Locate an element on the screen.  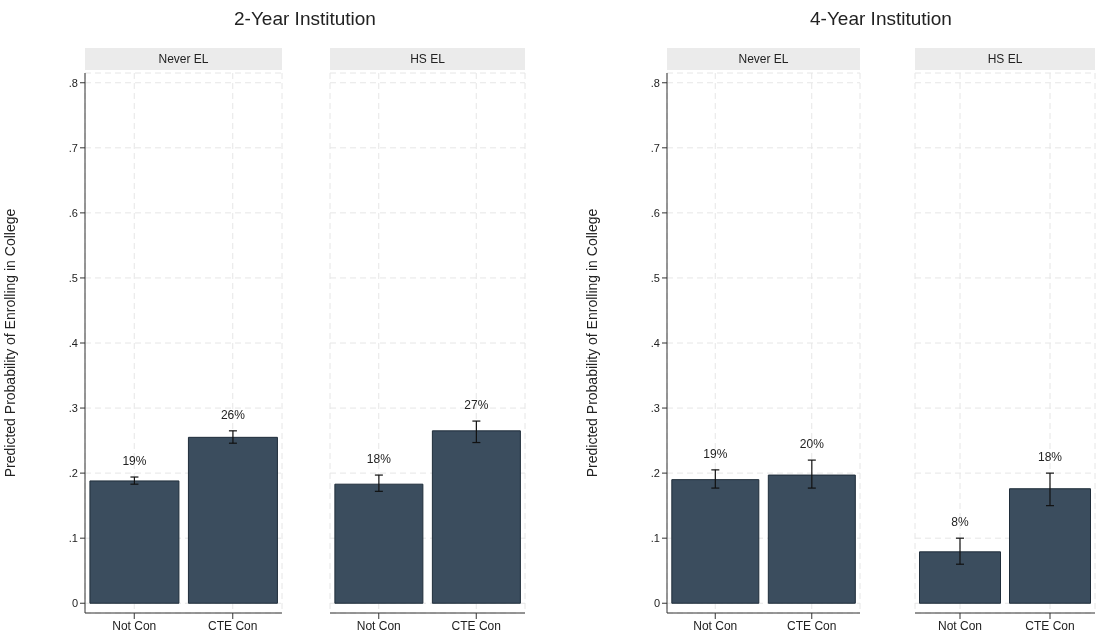
chart-title: 2-Year Institution is located at coordinates (305, 19).